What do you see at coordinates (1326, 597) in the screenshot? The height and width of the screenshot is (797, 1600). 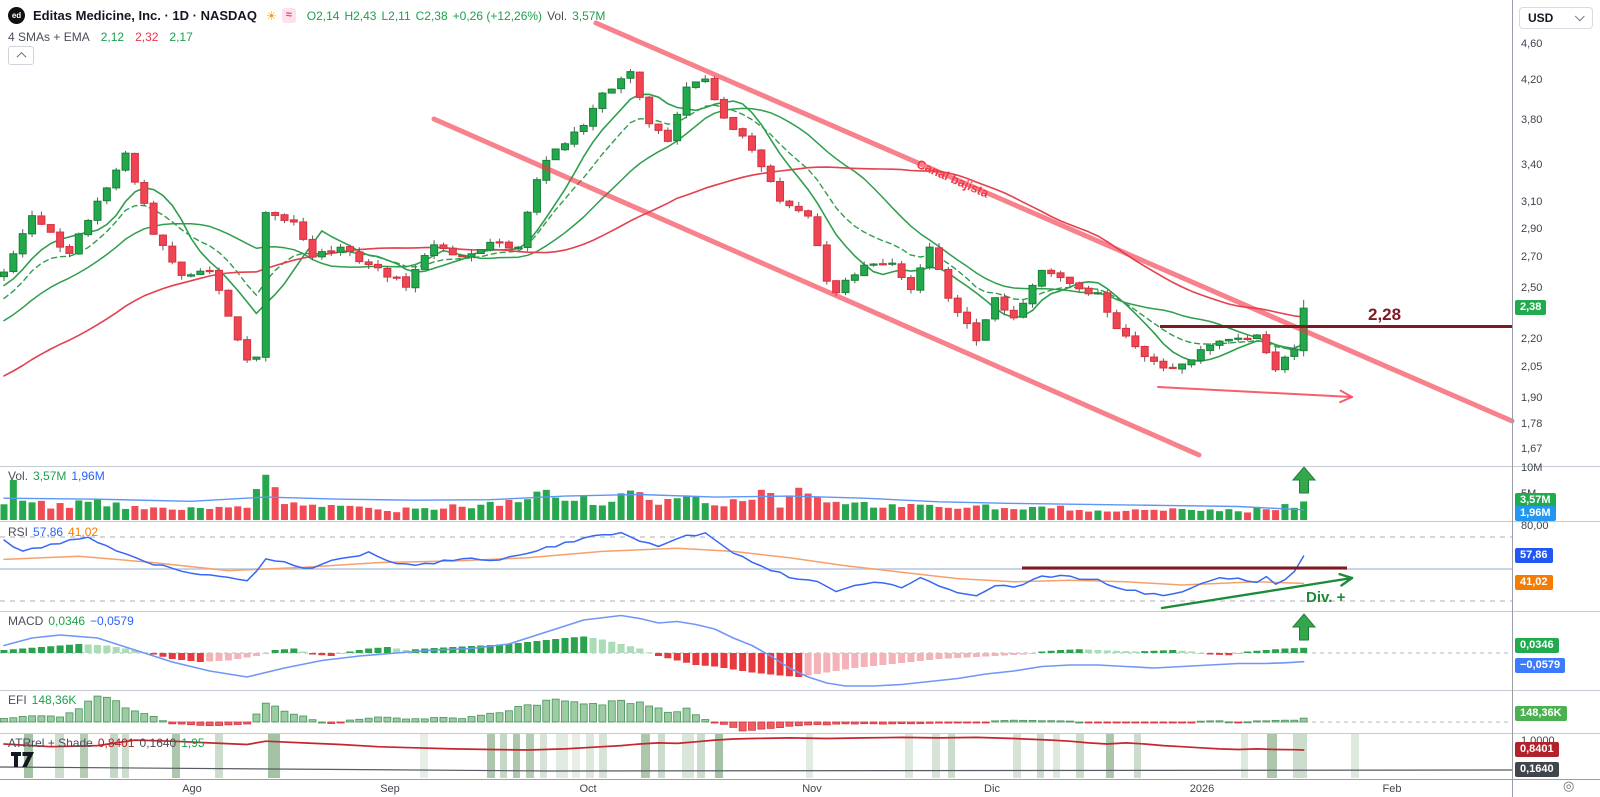 I see `divergence-label: Div. +` at bounding box center [1326, 597].